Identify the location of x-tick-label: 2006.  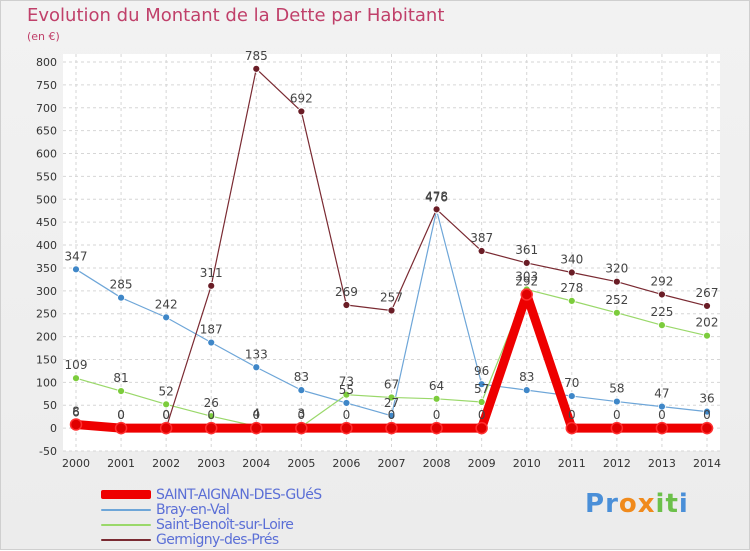
(346, 463).